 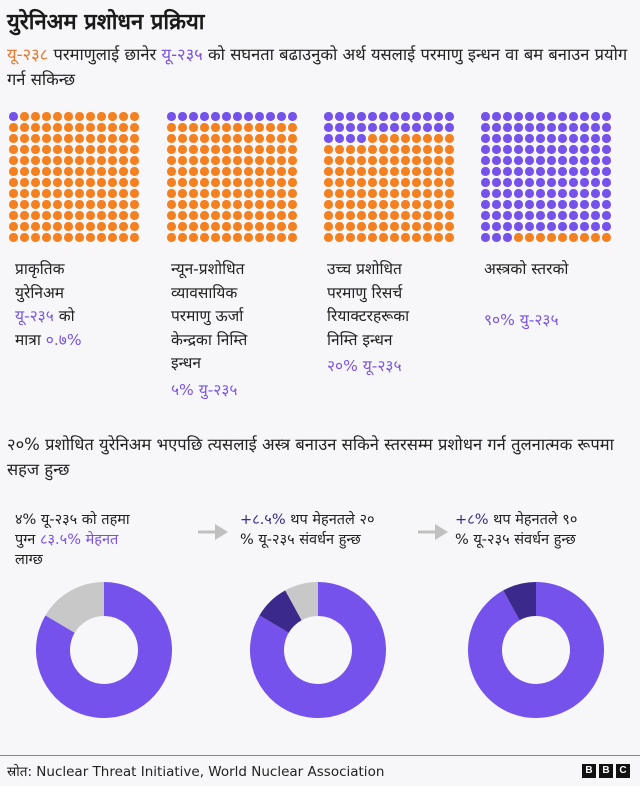 I want to click on arrow-right-icon, so click(x=213, y=532).